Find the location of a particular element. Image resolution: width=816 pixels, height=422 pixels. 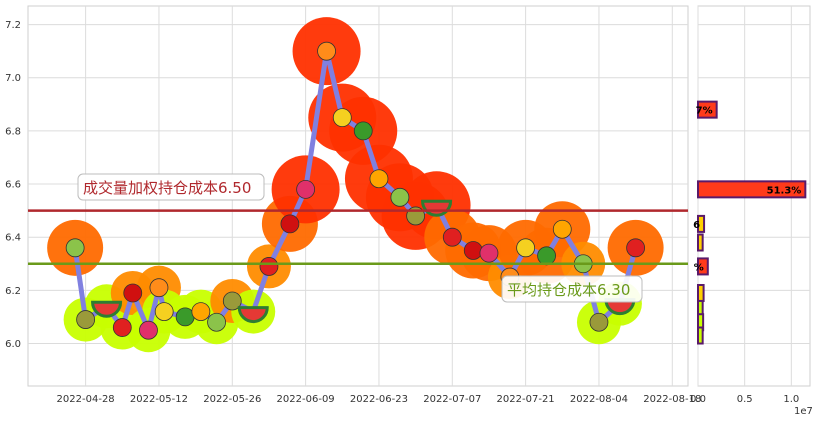

reference-lines is located at coordinates (358, 237).